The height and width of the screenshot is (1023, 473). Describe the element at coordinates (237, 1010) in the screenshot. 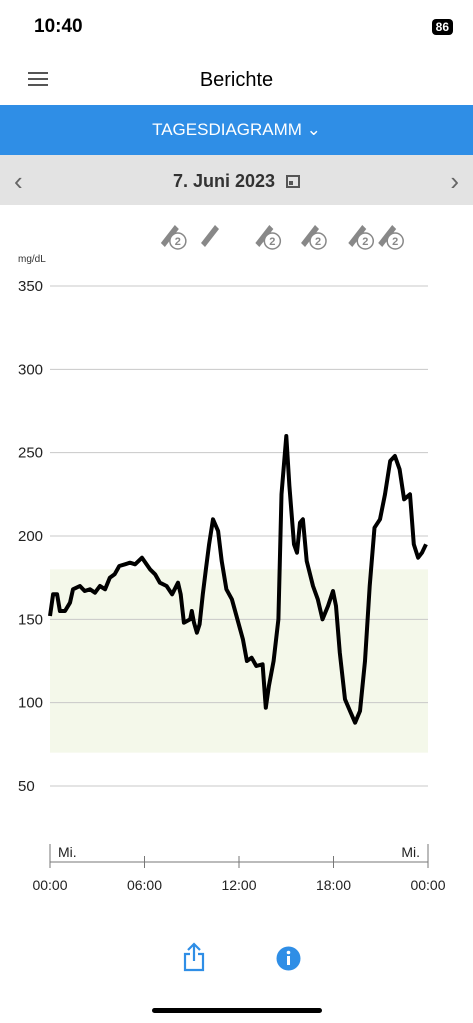

I see `home-indicator` at that location.